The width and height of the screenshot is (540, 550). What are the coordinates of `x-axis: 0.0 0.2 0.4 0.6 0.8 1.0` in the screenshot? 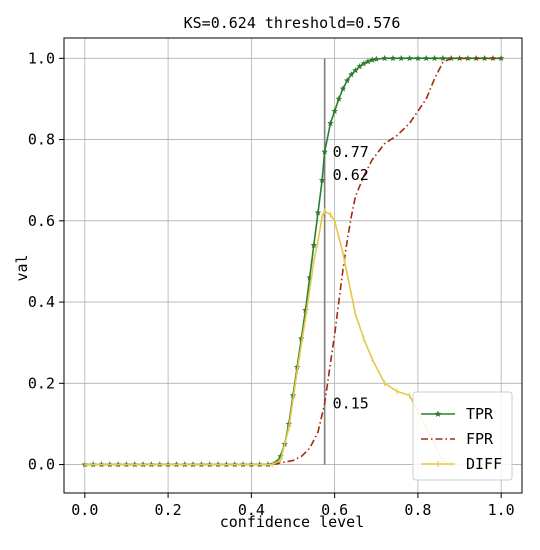 It's located at (293, 506).